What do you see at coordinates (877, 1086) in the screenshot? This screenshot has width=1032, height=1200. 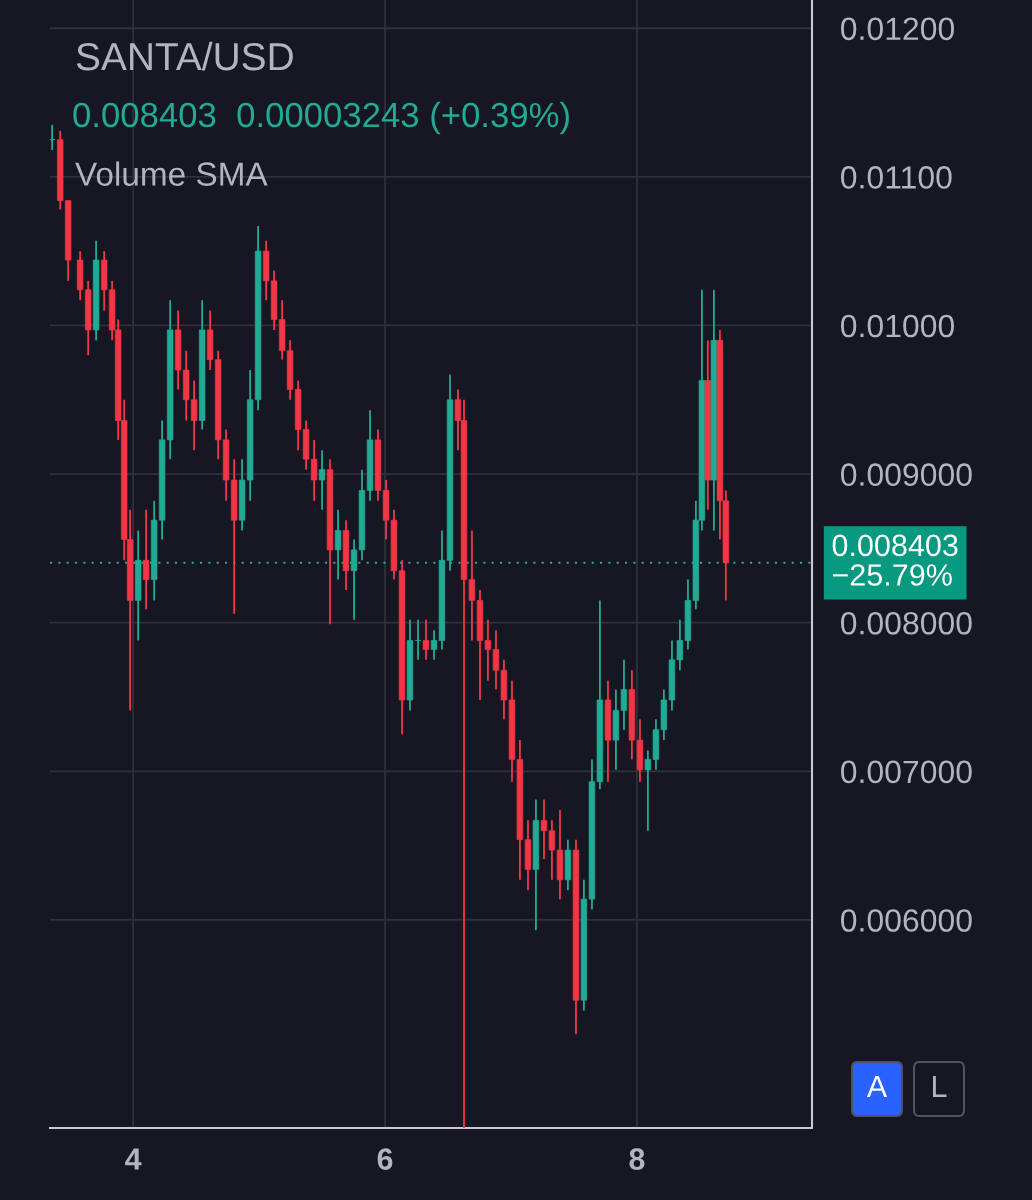 I see `text: A` at bounding box center [877, 1086].